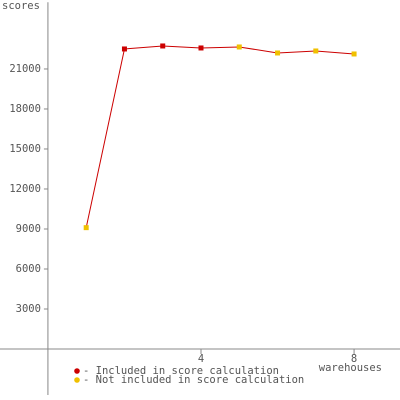 Image resolution: width=400 pixels, height=400 pixels. What do you see at coordinates (25, 149) in the screenshot?
I see `y-tick-label: 15000` at bounding box center [25, 149].